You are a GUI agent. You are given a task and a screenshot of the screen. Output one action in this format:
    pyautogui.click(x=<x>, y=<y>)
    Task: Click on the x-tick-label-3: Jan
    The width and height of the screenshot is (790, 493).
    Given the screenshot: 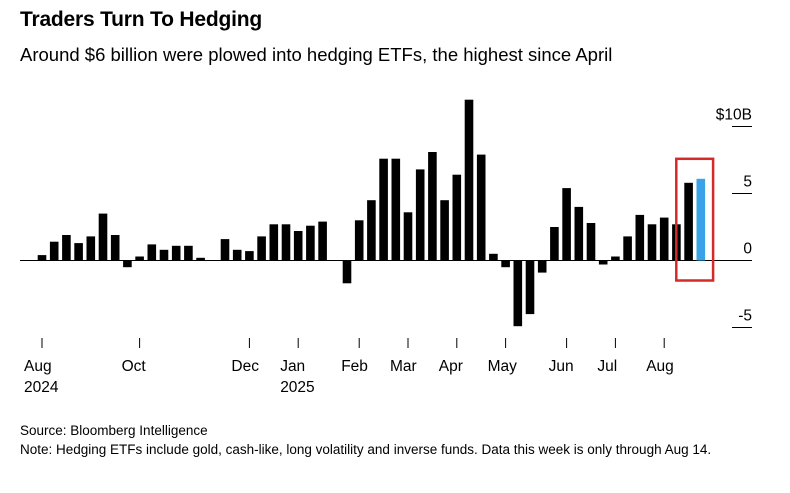 What is the action you would take?
    pyautogui.click(x=292, y=366)
    